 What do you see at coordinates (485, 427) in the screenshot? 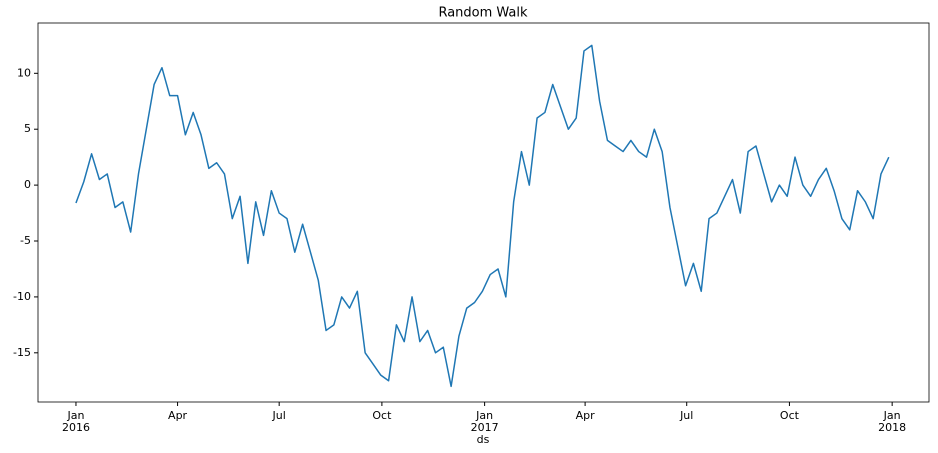
I see `x-tick-label: 2017` at bounding box center [485, 427].